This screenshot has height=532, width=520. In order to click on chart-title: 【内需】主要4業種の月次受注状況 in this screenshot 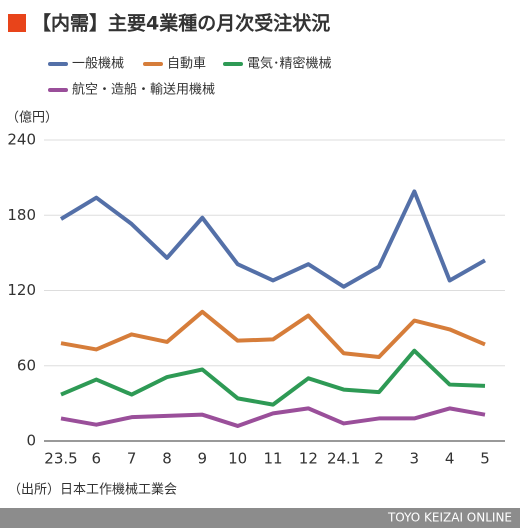, I will do `click(181, 23)`.